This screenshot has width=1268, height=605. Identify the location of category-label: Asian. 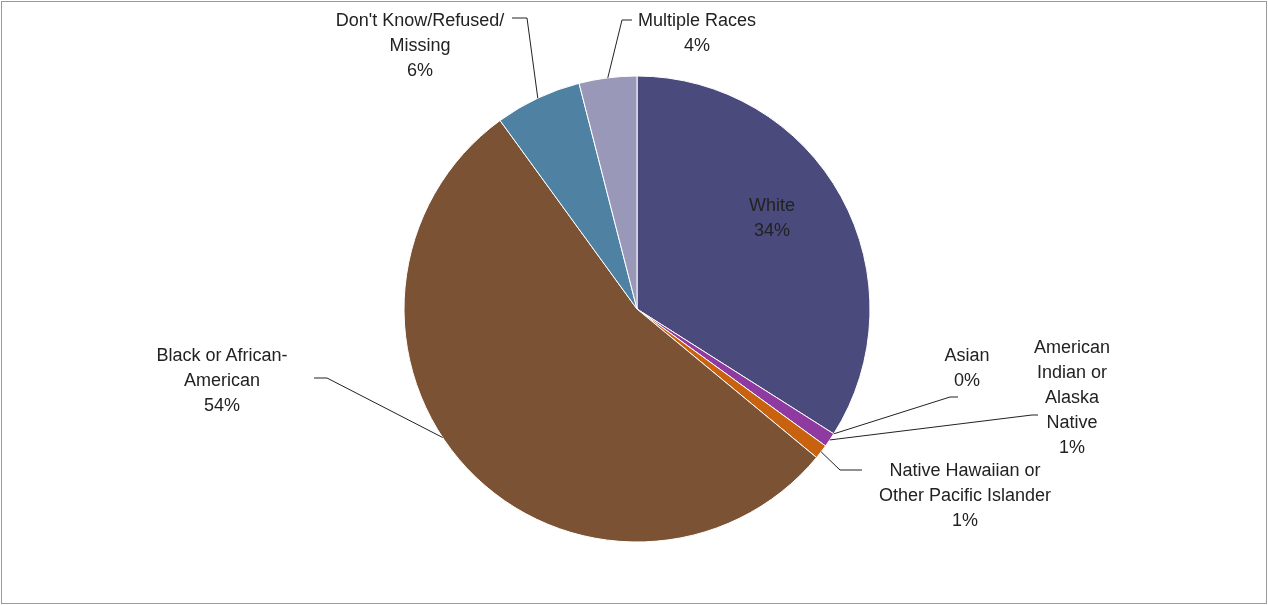
(967, 355).